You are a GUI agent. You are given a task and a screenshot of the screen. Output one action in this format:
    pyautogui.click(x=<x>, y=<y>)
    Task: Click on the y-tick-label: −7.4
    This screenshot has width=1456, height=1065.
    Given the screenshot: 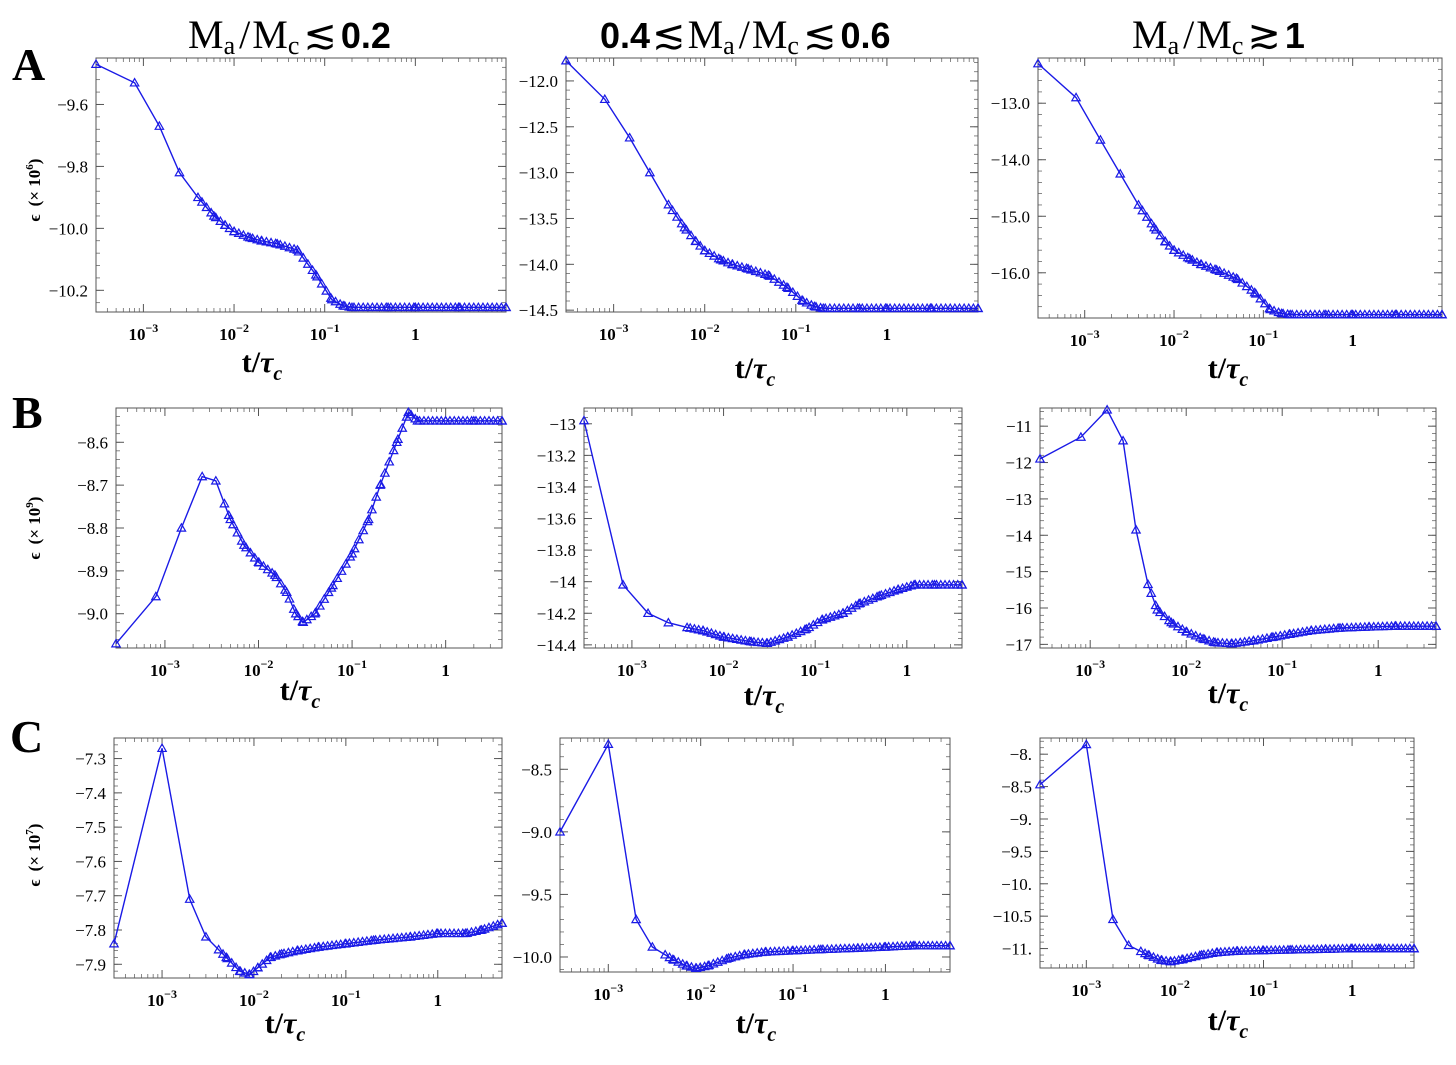 What is the action you would take?
    pyautogui.click(x=90, y=793)
    